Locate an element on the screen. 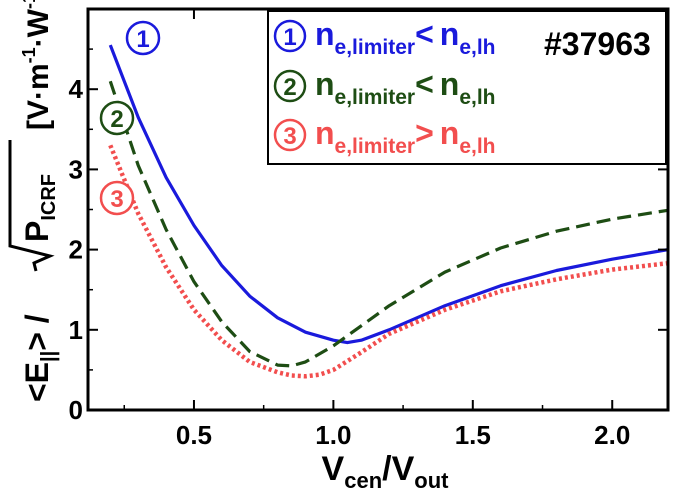 The width and height of the screenshot is (686, 499). legend-entry-3: 3 ne,limiter> ne,lh is located at coordinates (384, 136).